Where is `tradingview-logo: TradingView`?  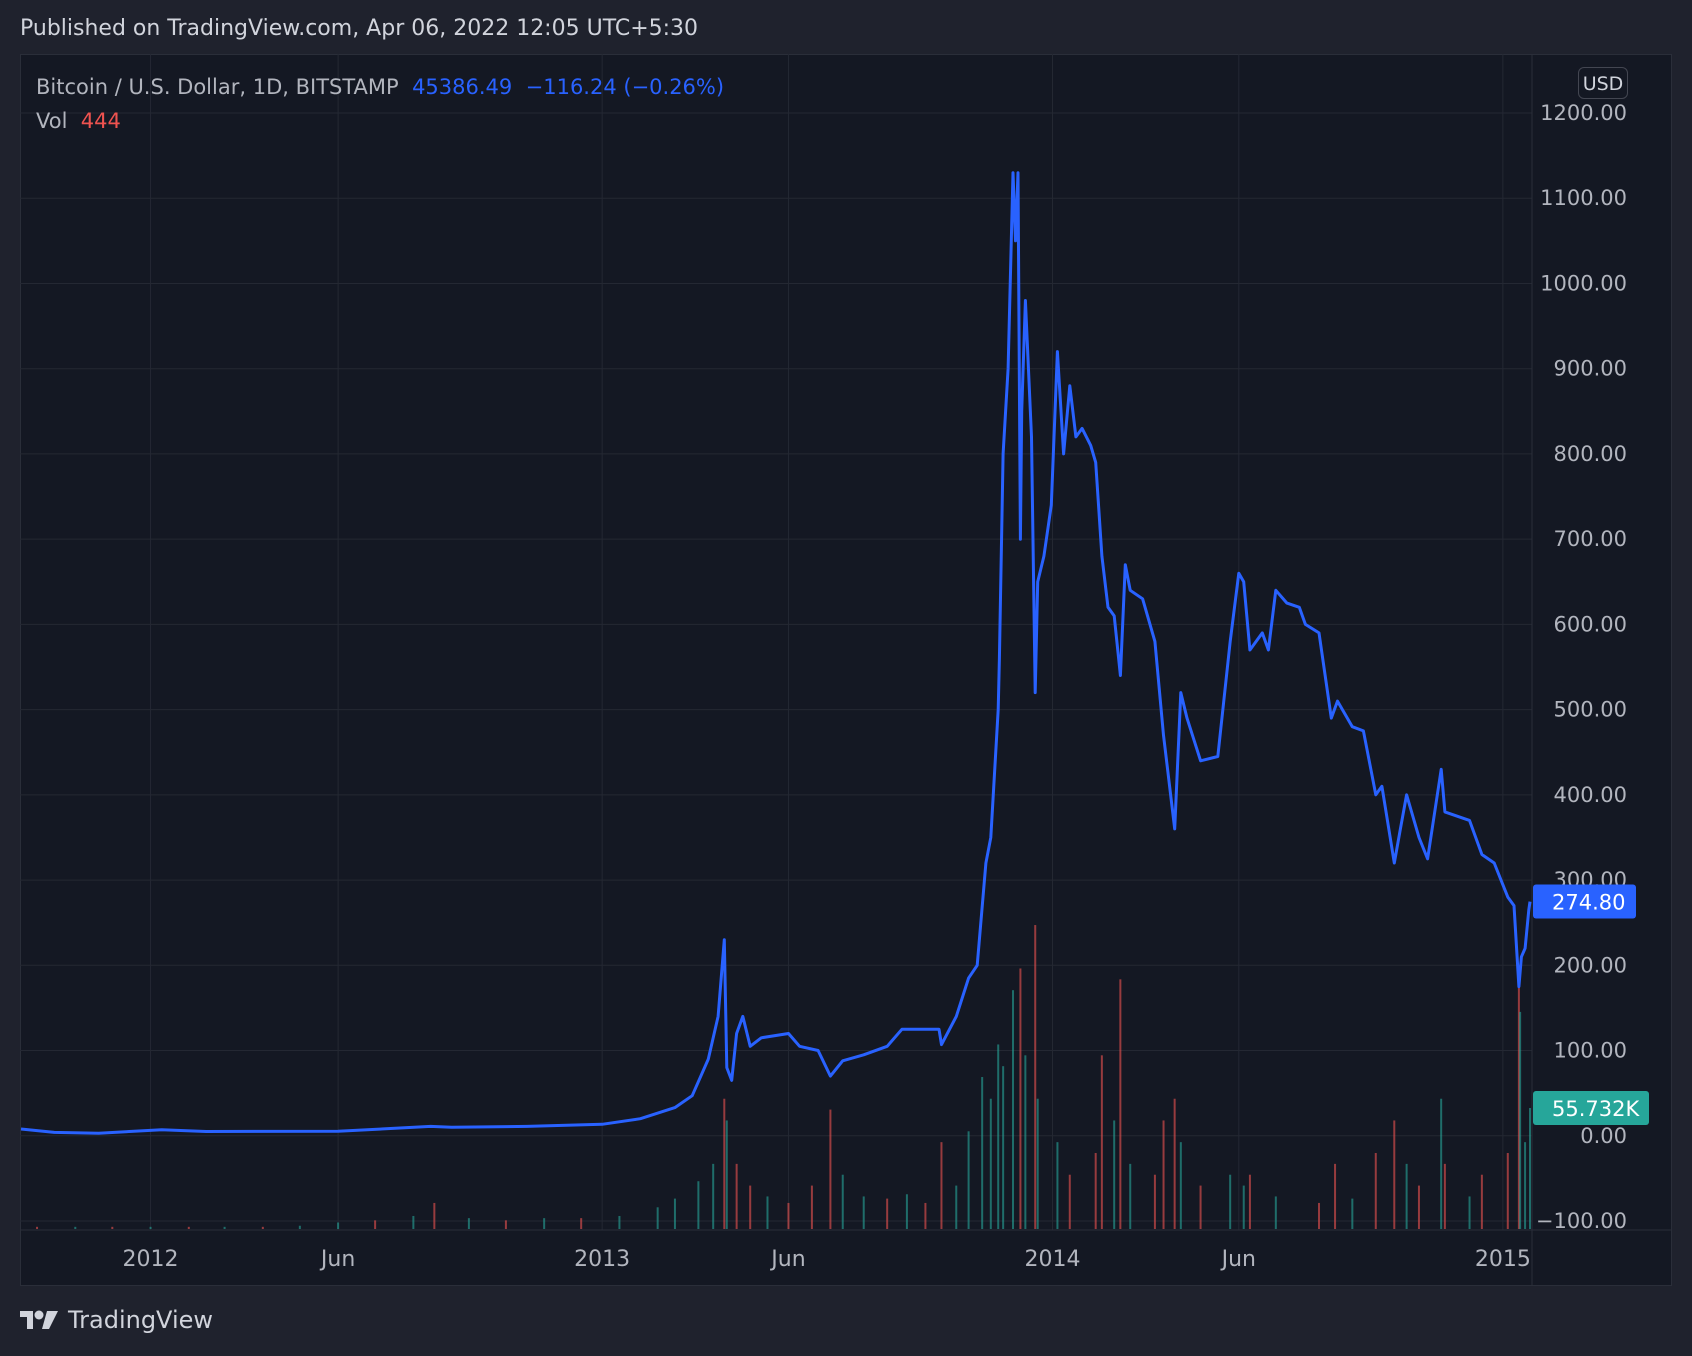 tradingview-logo: TradingView is located at coordinates (116, 1320).